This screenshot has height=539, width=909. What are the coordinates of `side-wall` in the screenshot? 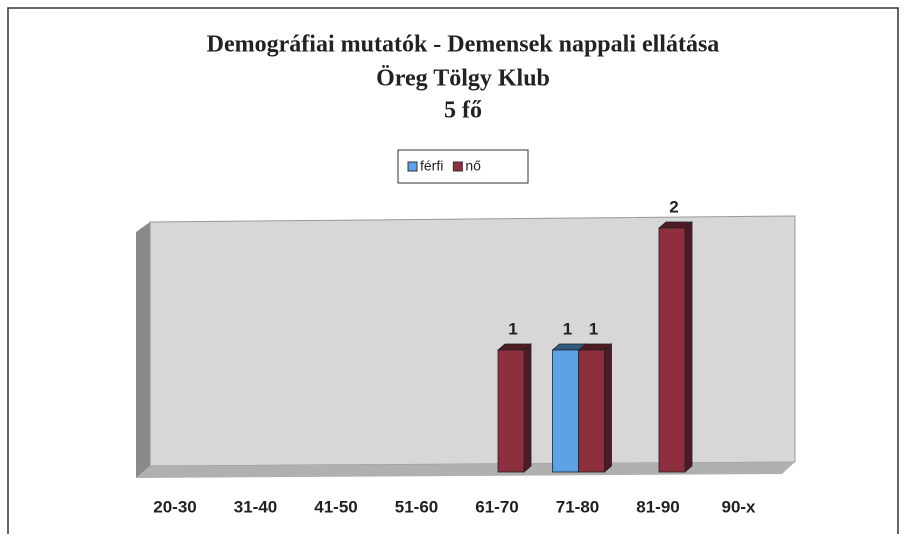 It's located at (143, 350).